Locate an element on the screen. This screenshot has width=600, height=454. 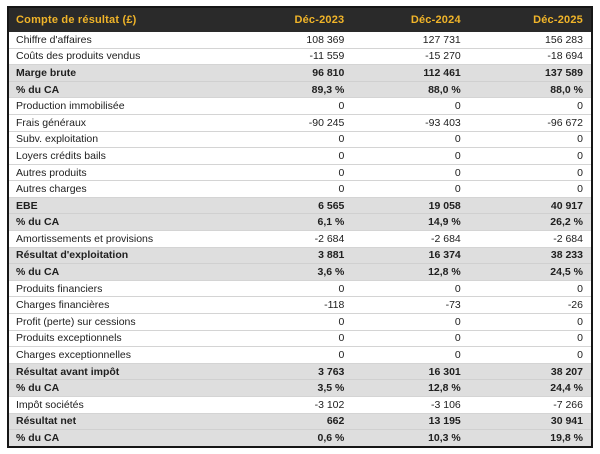
row-label: Production immobilisée is located at coordinates (120, 106).